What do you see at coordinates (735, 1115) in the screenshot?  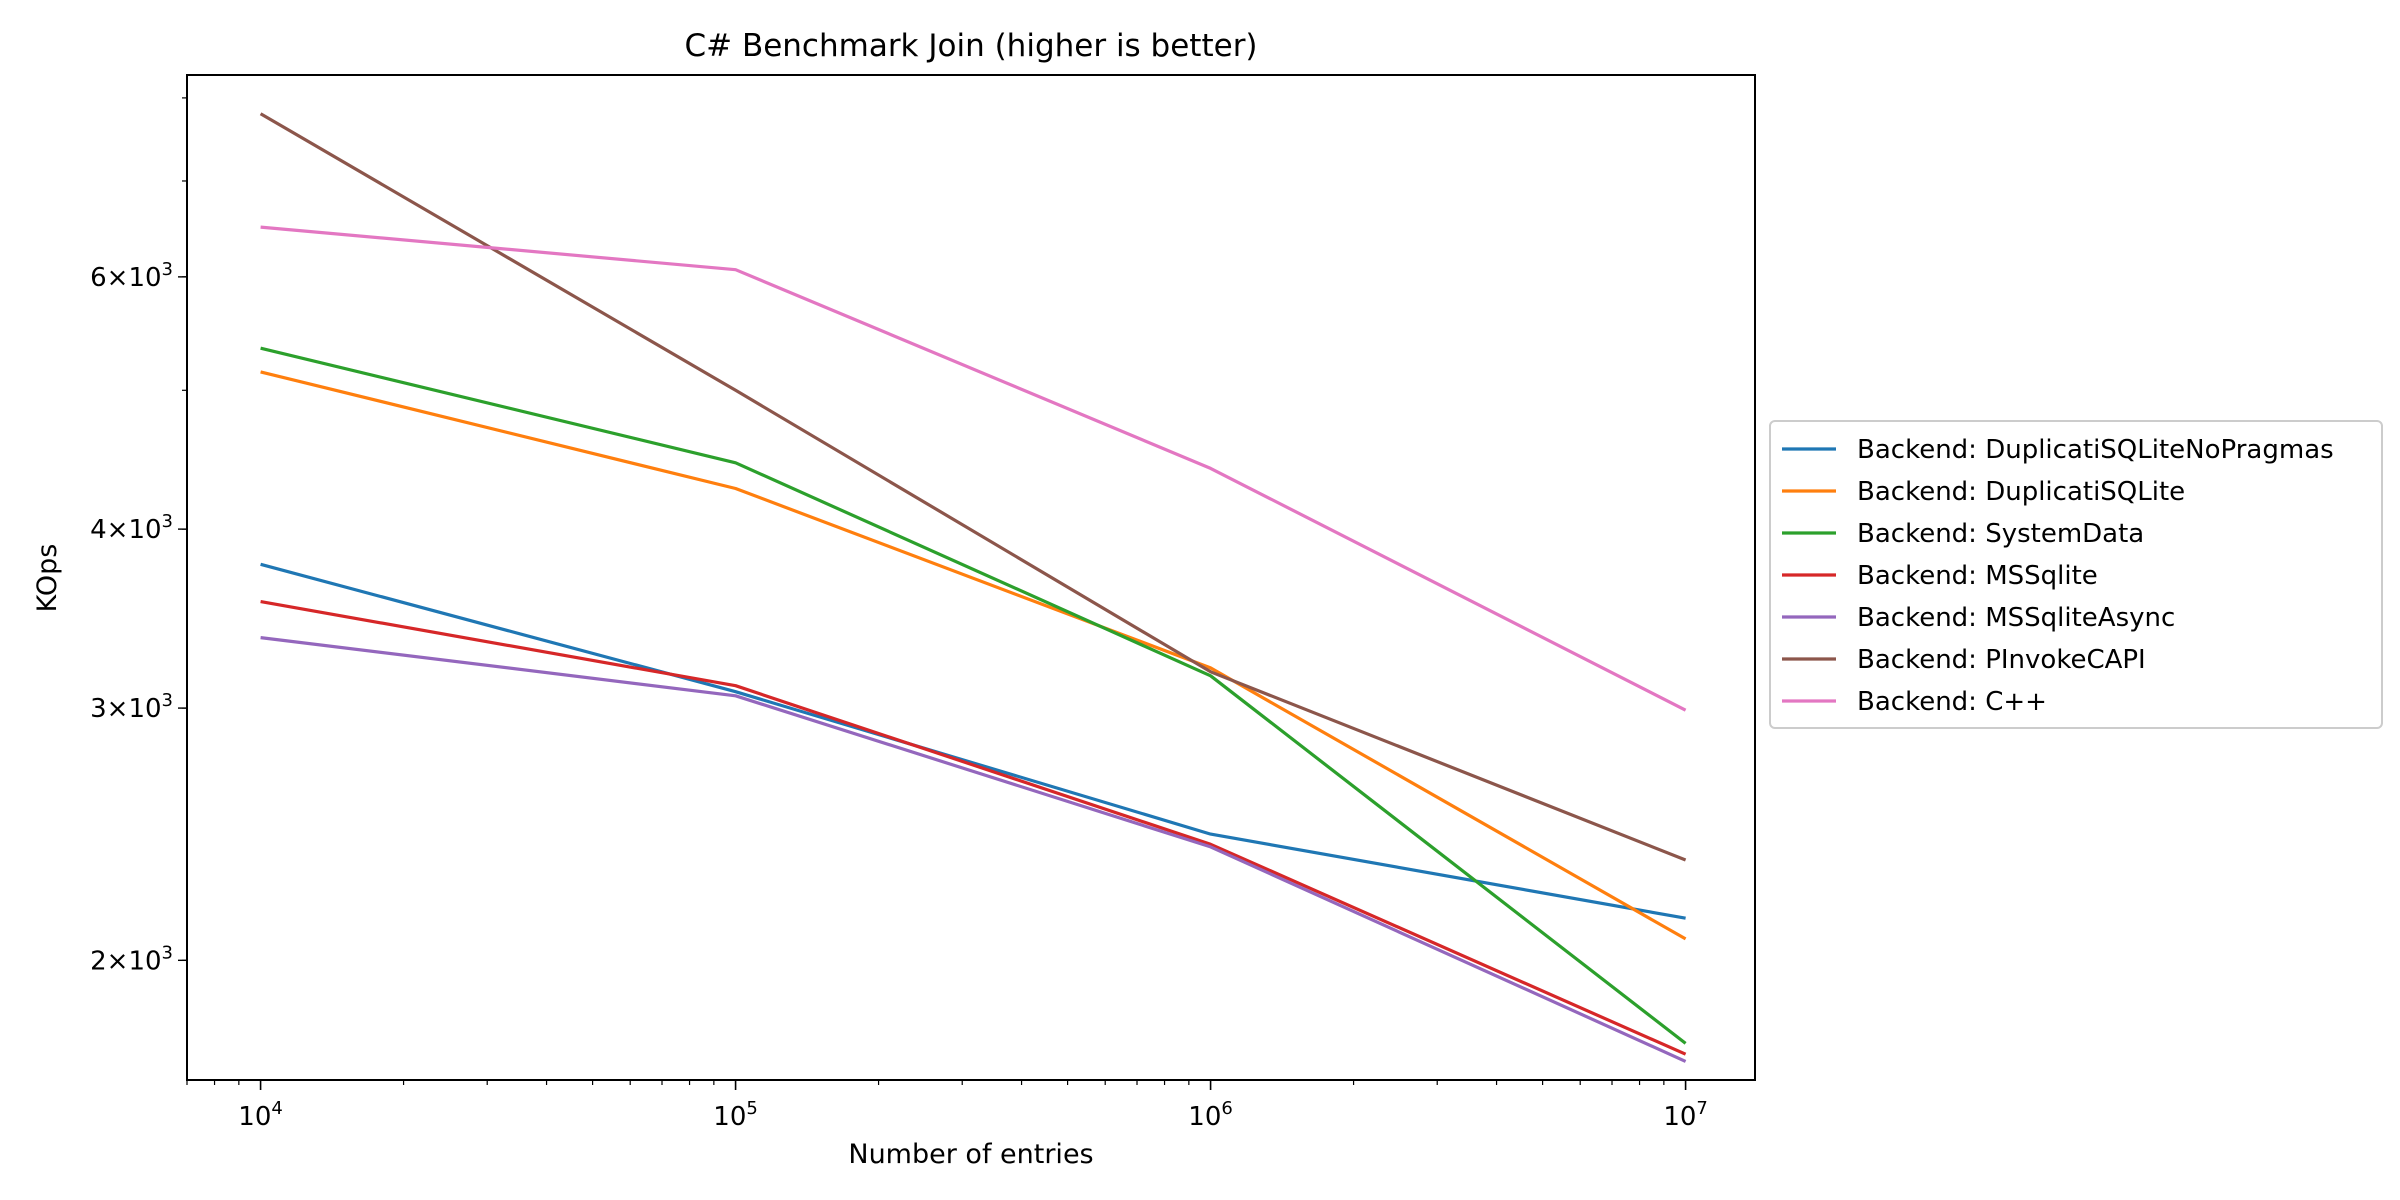 I see `x-tick-label: 105` at bounding box center [735, 1115].